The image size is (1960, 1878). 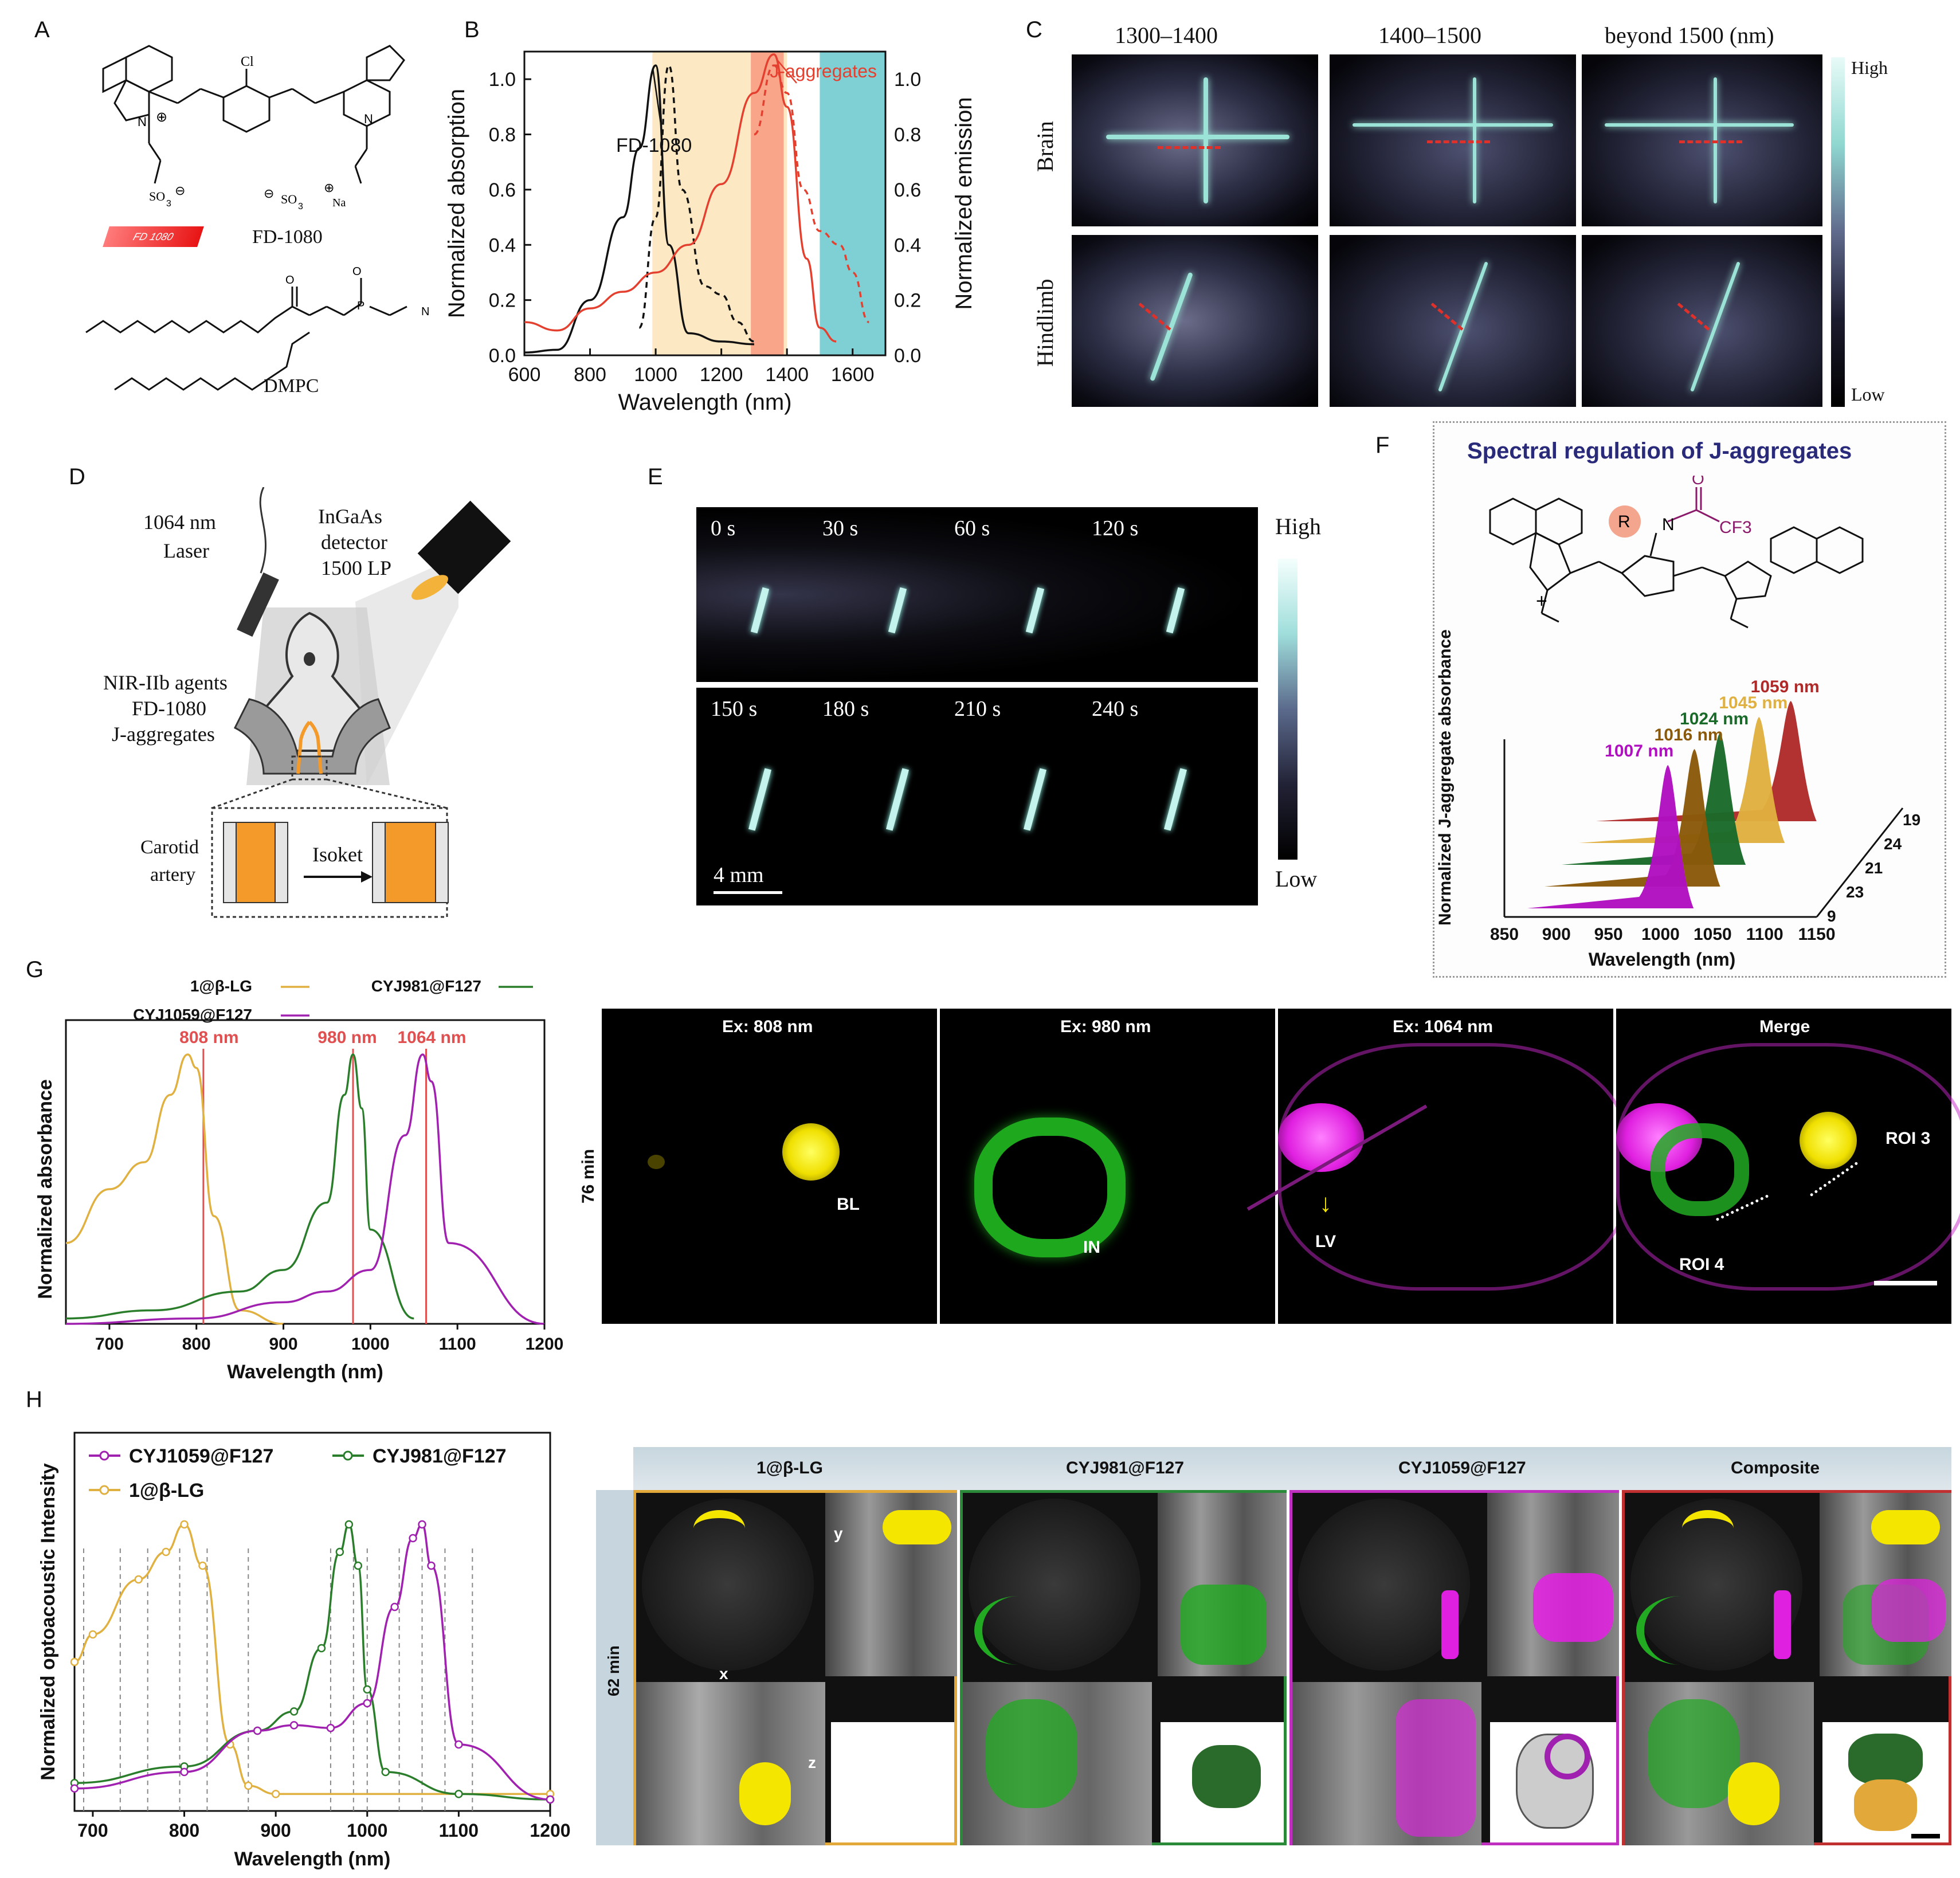 I want to click on g-label-in: IN, so click(x=1091, y=1247).